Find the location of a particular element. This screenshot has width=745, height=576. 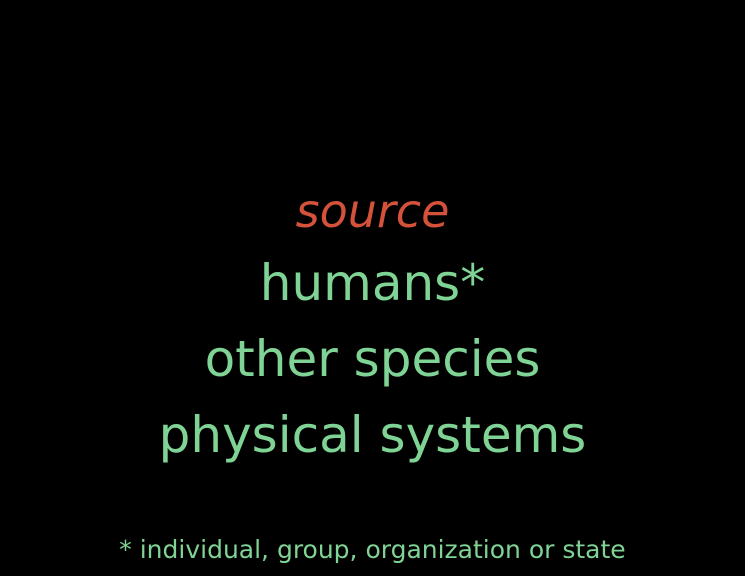

slide-heading: source is located at coordinates (372, 211).